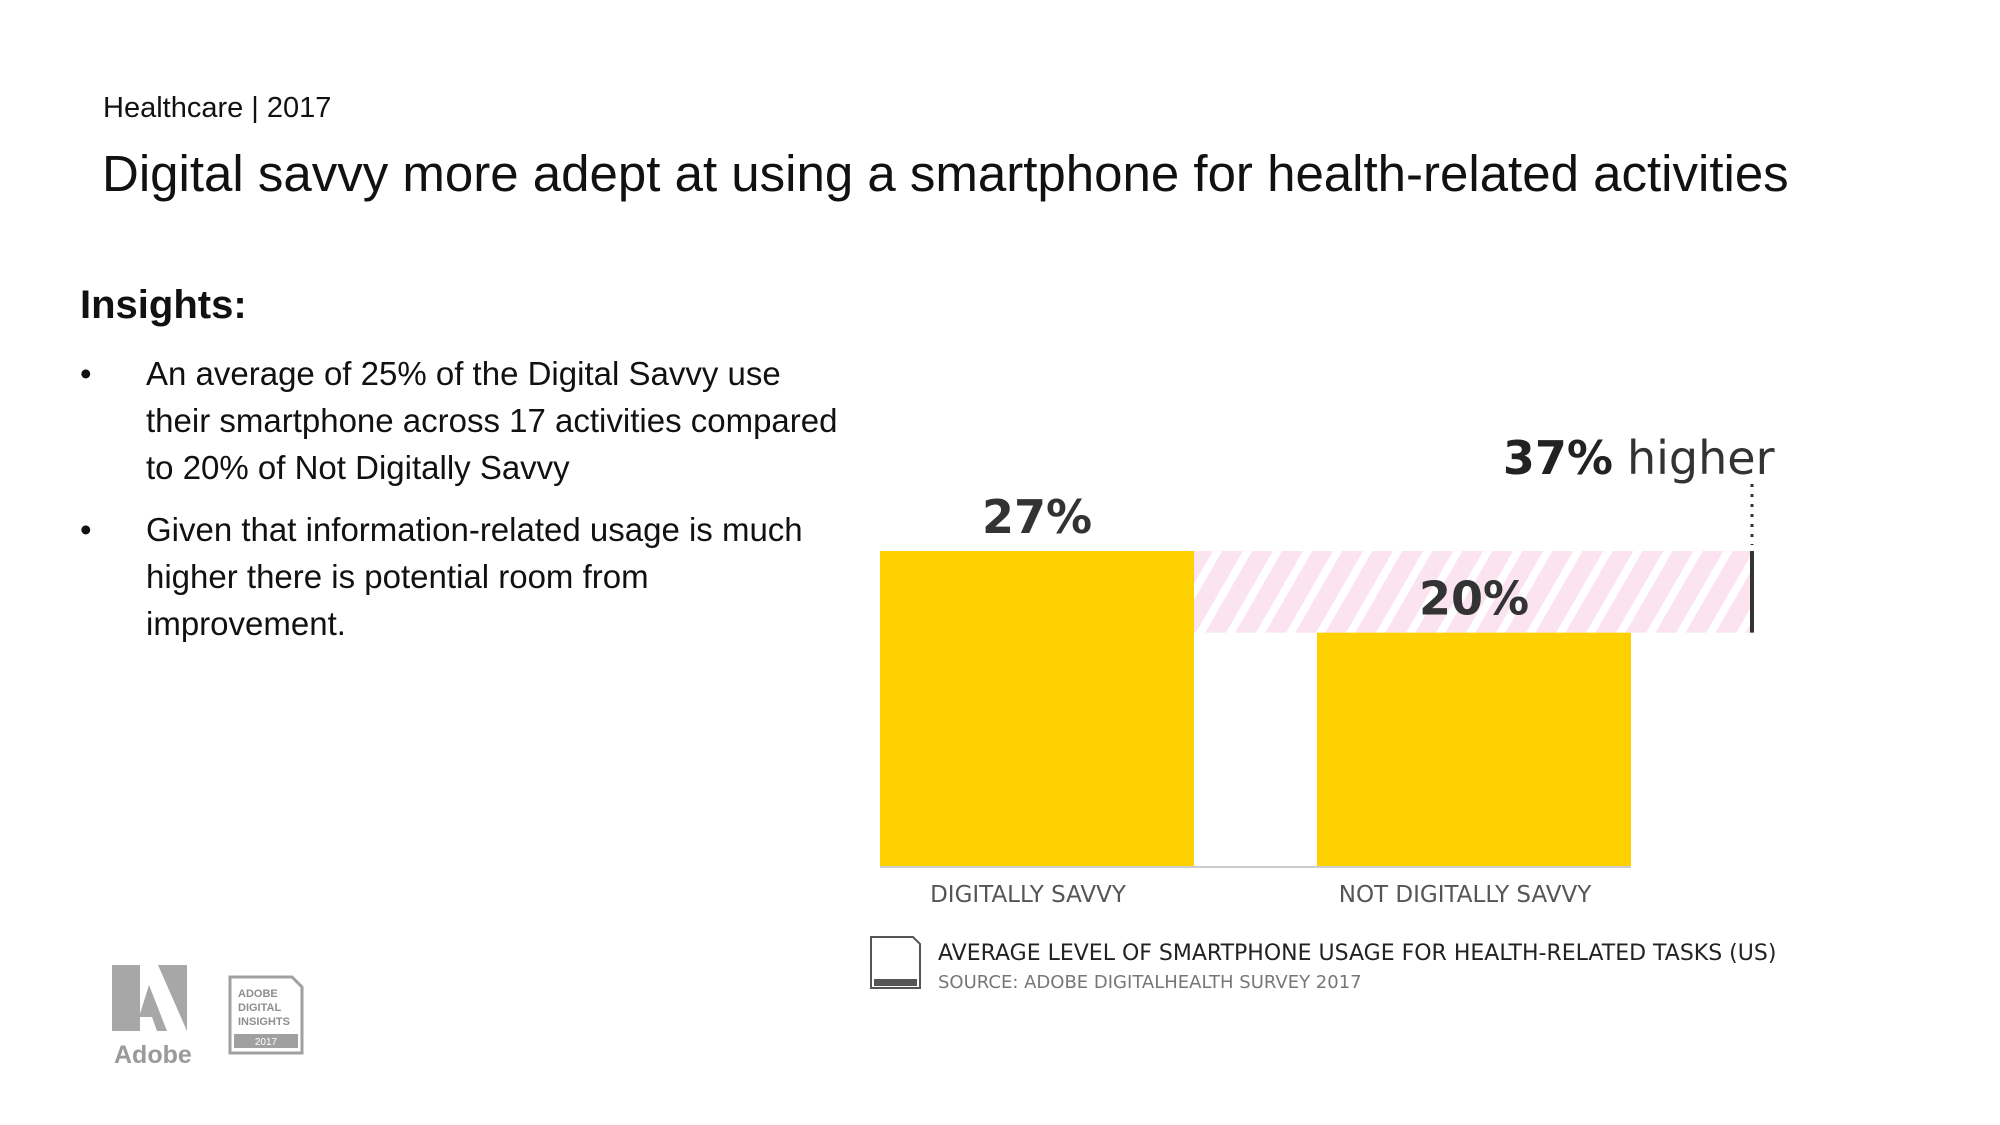 The height and width of the screenshot is (1125, 2000). I want to click on adobe-digital-insights-badge-icon: ADOBE DIGITAL INSIGHTS 2017, so click(266, 1015).